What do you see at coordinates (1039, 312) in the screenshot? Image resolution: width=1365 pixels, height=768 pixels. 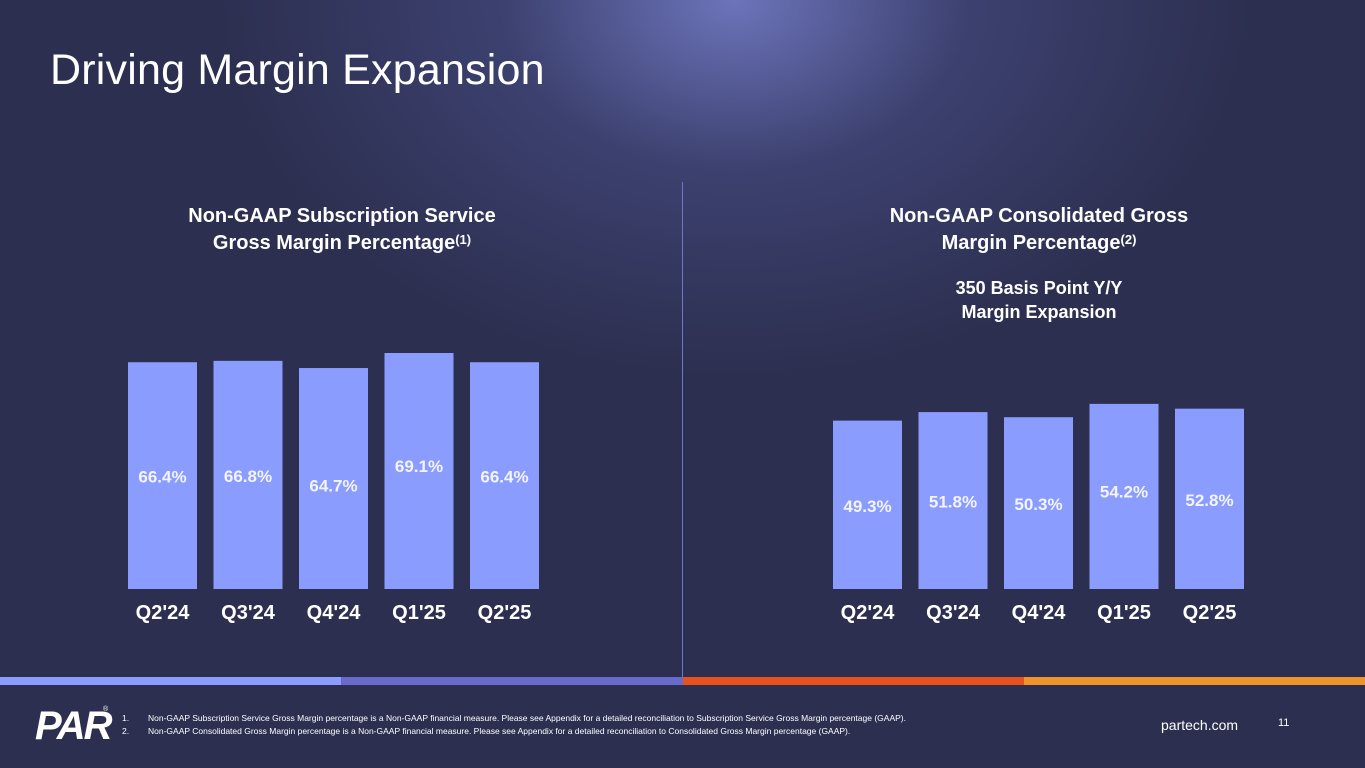 I see `chart-2-subtitle-line2: Margin Expansion` at bounding box center [1039, 312].